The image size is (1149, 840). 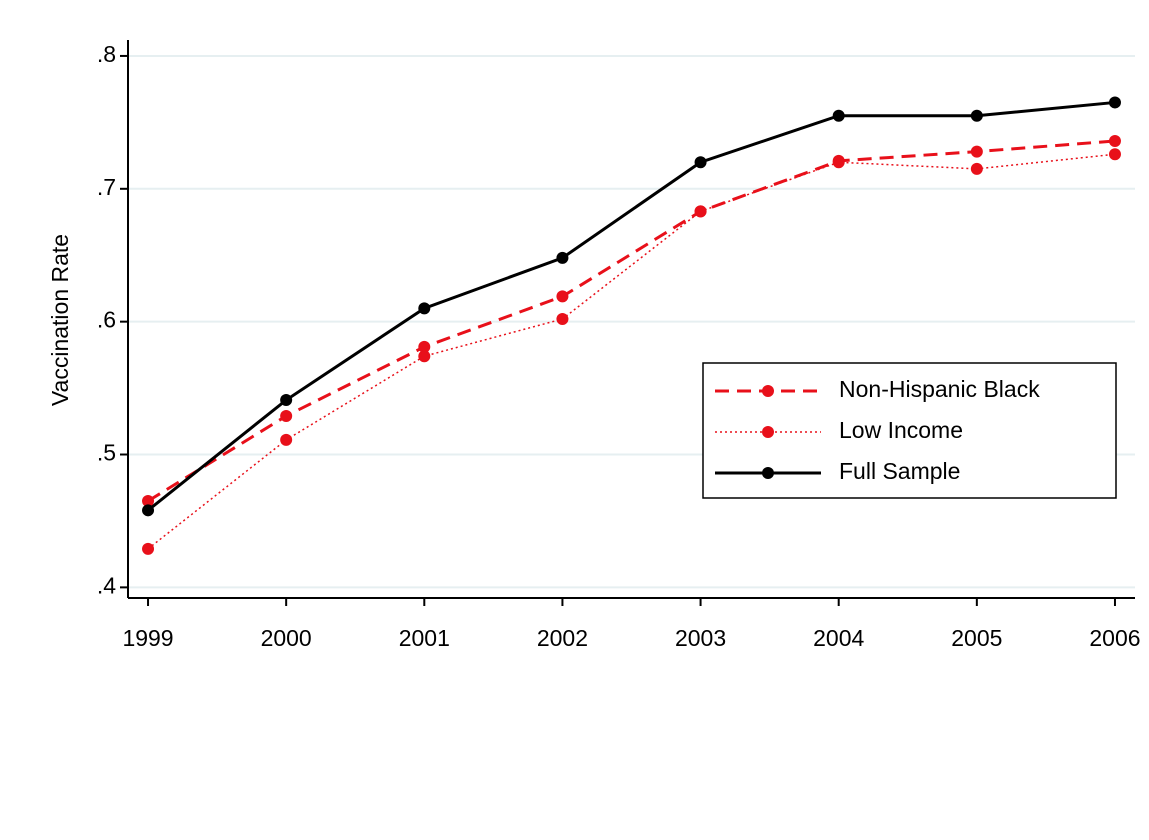 I want to click on x-tick-label: 2001, so click(x=424, y=638).